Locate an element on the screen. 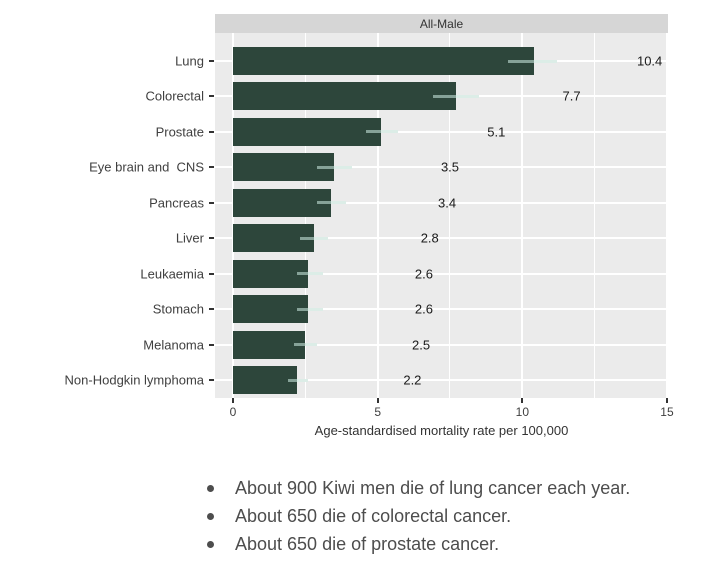 This screenshot has height=565, width=720. x-tick-label: 15 is located at coordinates (667, 412).